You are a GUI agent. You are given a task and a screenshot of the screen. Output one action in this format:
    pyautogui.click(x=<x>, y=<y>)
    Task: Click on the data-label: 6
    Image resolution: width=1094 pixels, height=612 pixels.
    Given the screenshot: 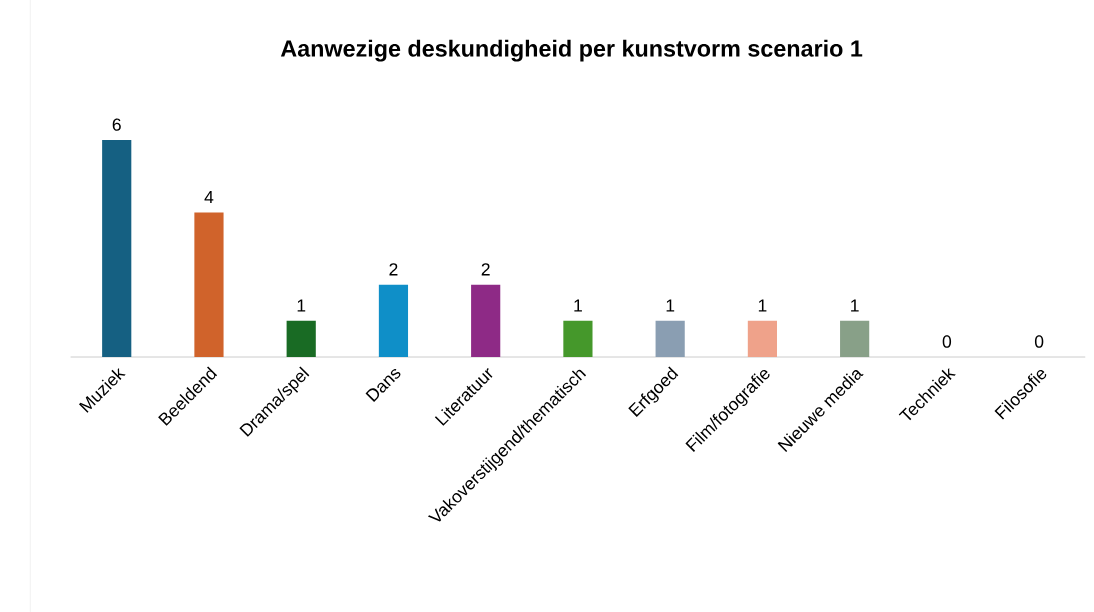 What is the action you would take?
    pyautogui.click(x=116, y=124)
    